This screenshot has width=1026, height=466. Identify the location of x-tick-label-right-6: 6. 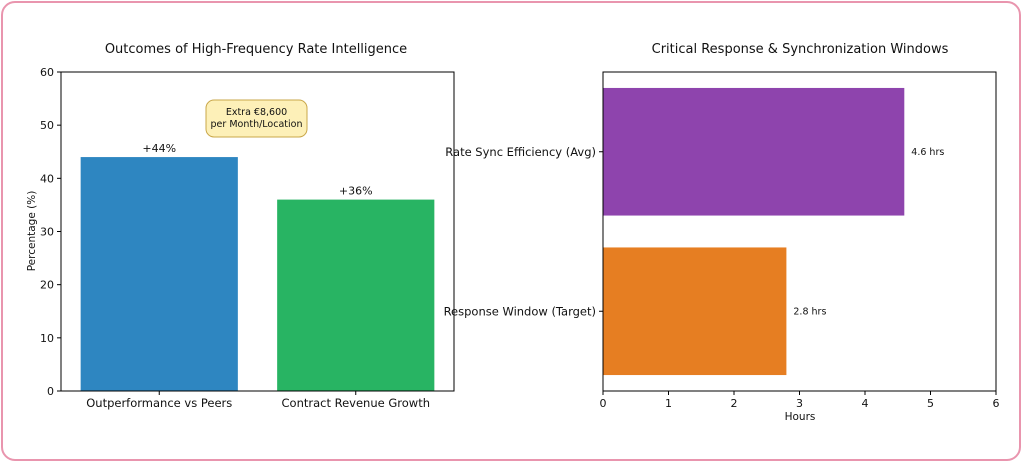
(996, 403).